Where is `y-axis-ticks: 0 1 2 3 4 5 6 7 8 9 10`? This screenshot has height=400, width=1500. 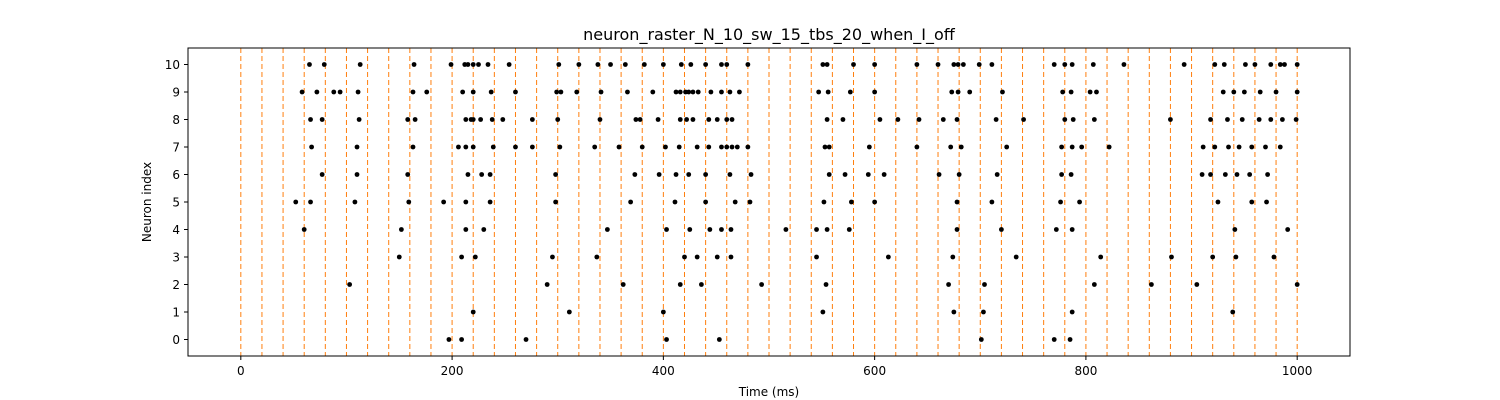 y-axis-ticks: 0 1 2 3 4 5 6 7 8 9 10 is located at coordinates (176, 202).